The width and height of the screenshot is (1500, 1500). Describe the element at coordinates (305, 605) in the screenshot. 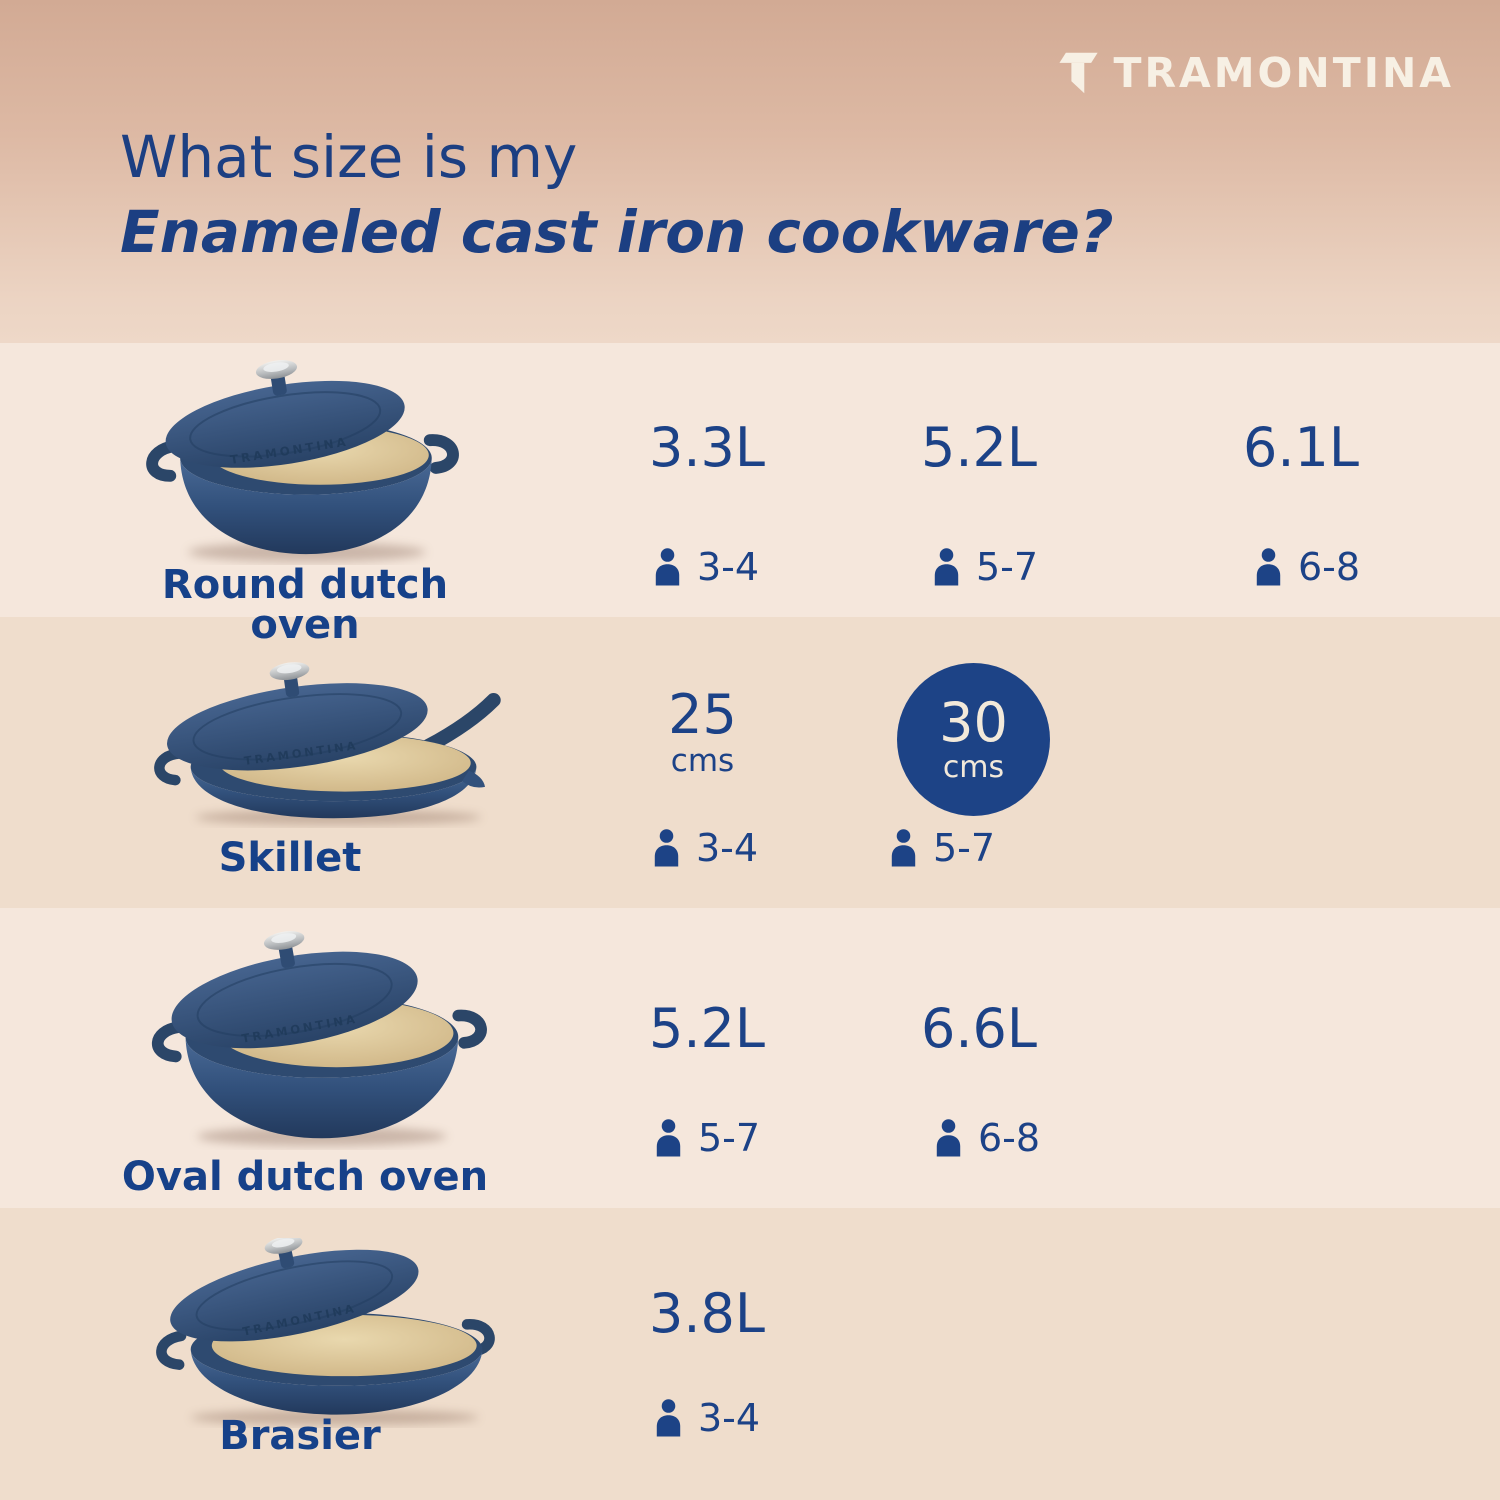

I see `product-label-round-dutch-oven: Round dutch oven` at that location.